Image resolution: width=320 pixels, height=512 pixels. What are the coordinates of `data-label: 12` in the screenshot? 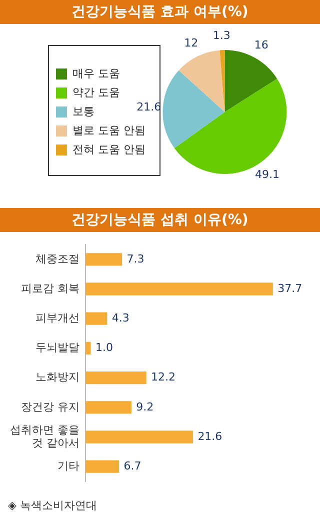 It's located at (191, 43).